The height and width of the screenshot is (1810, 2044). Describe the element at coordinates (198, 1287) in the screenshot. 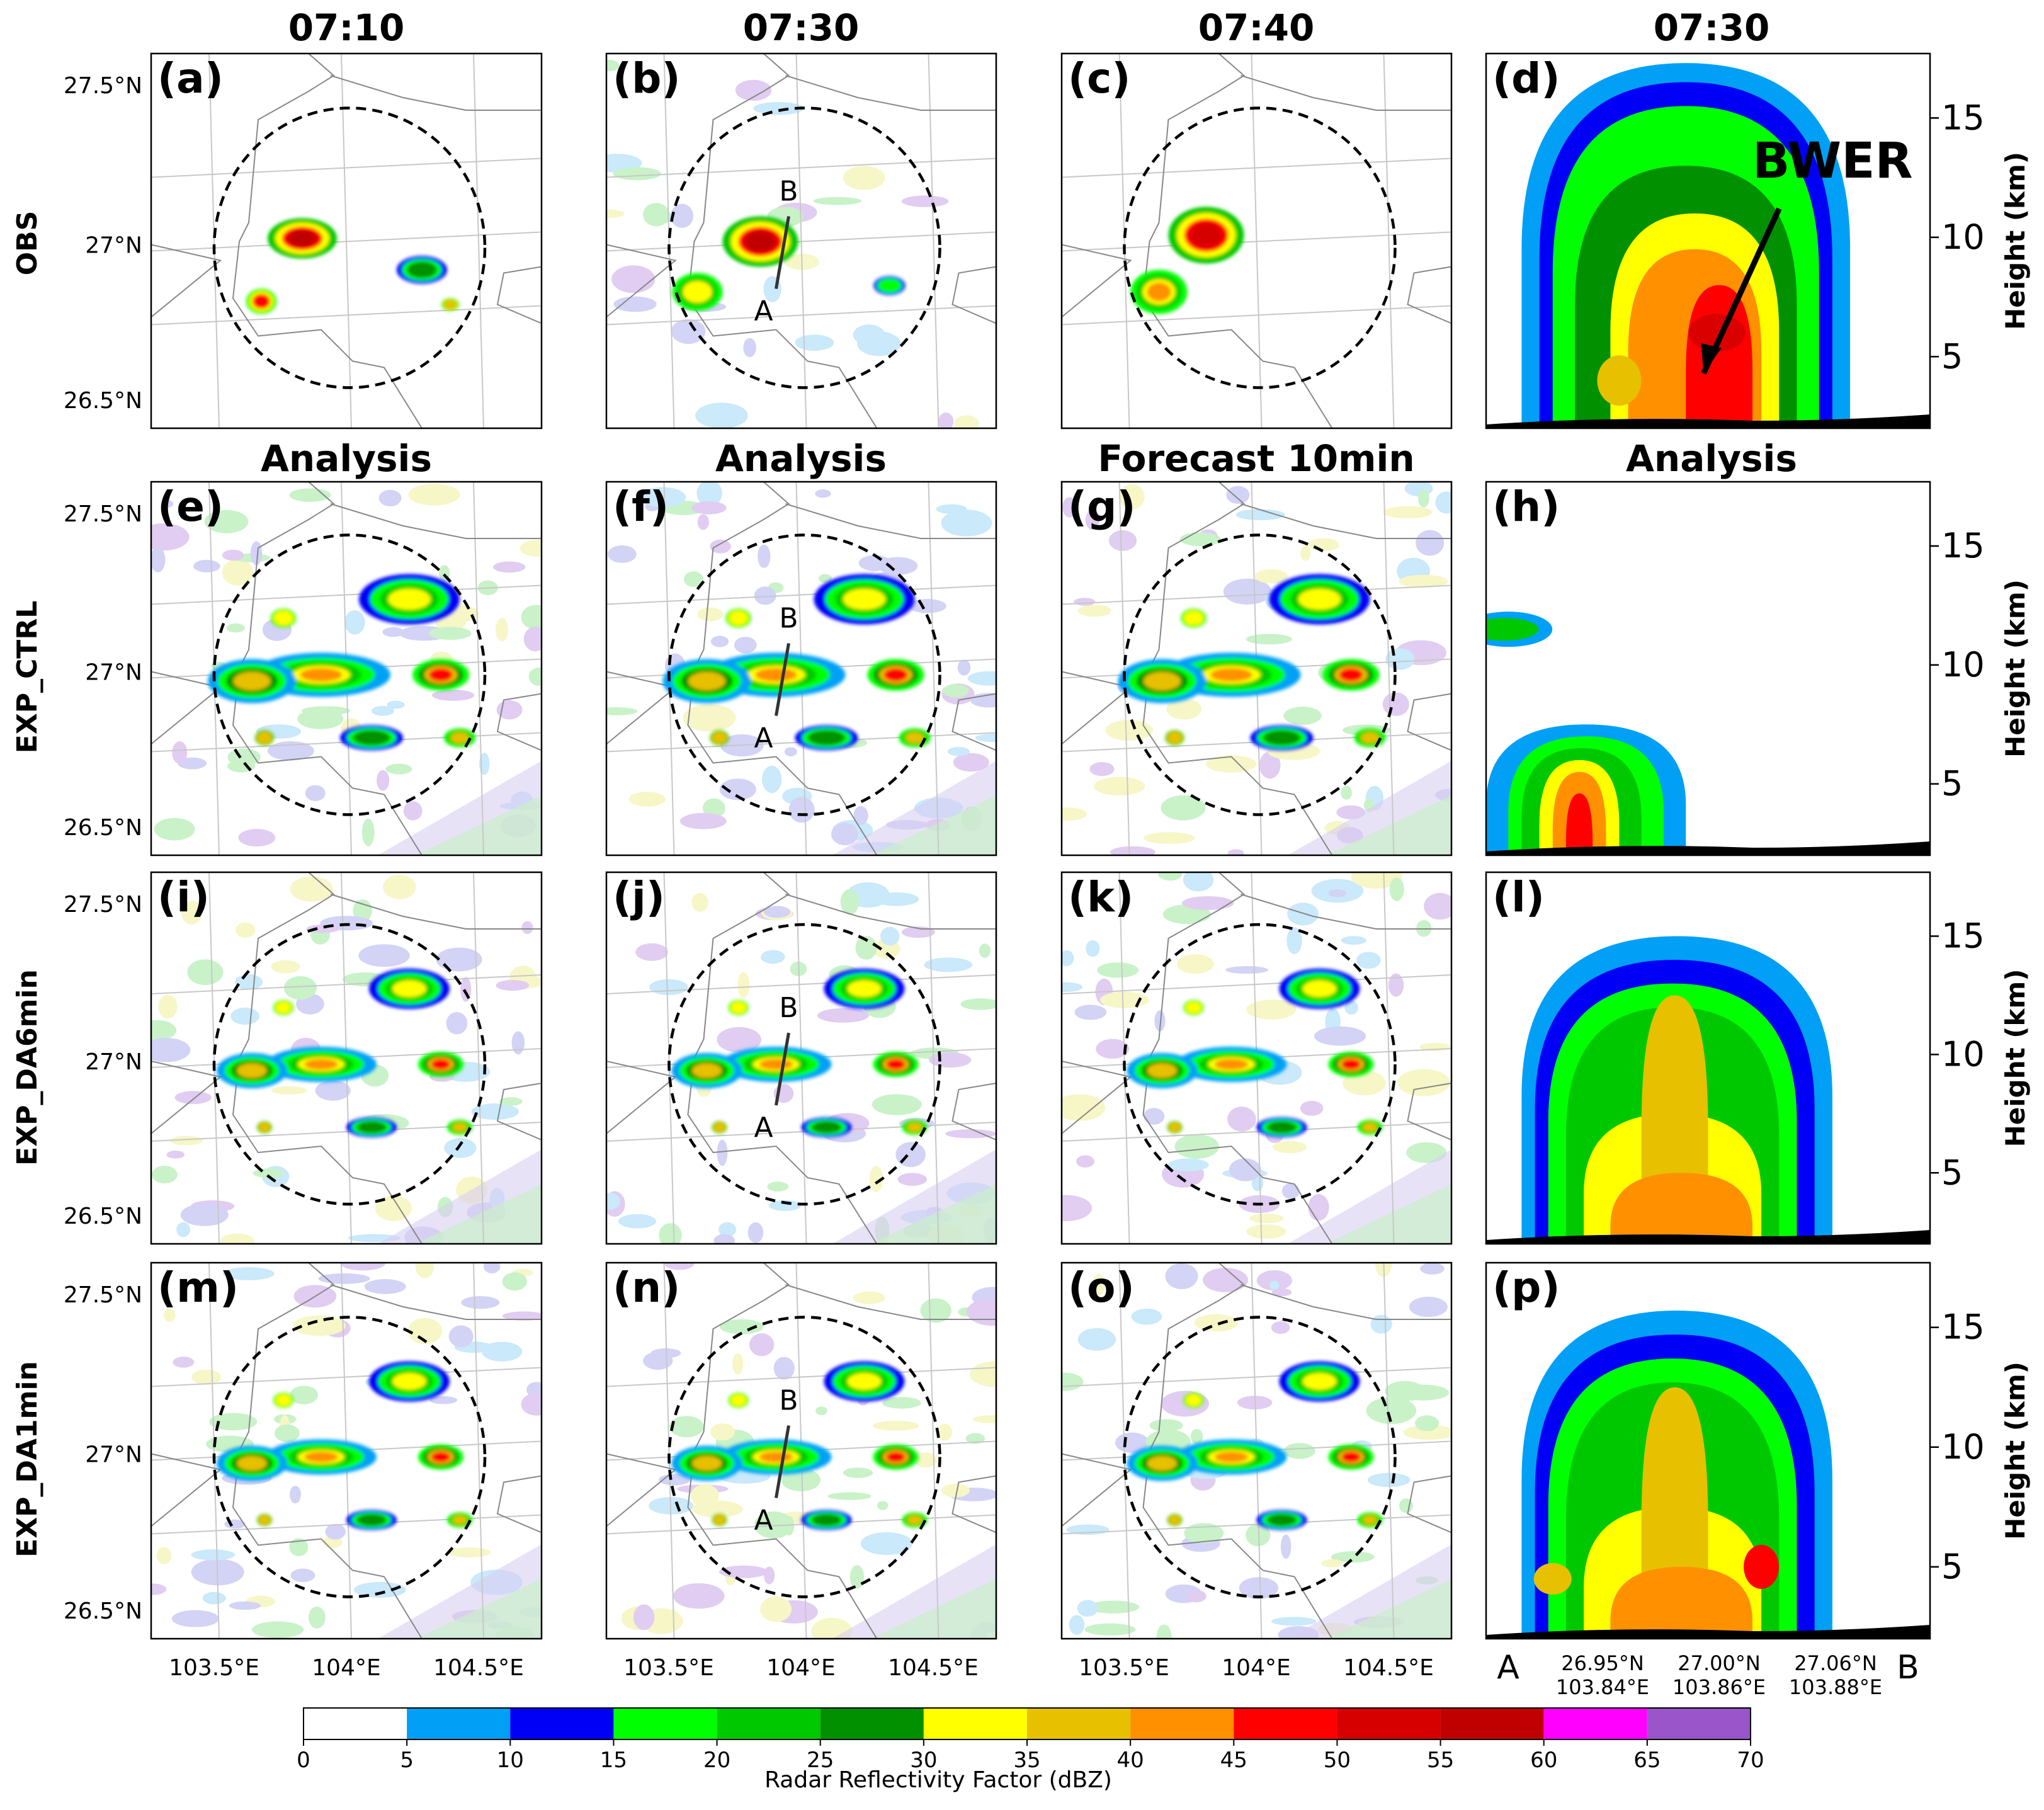

I see `panel-label: (m)` at that location.